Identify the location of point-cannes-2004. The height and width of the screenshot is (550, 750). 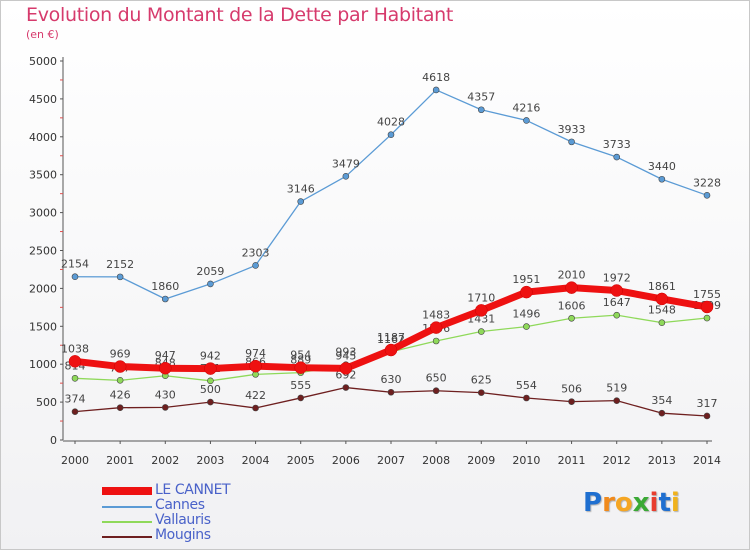
(255, 265).